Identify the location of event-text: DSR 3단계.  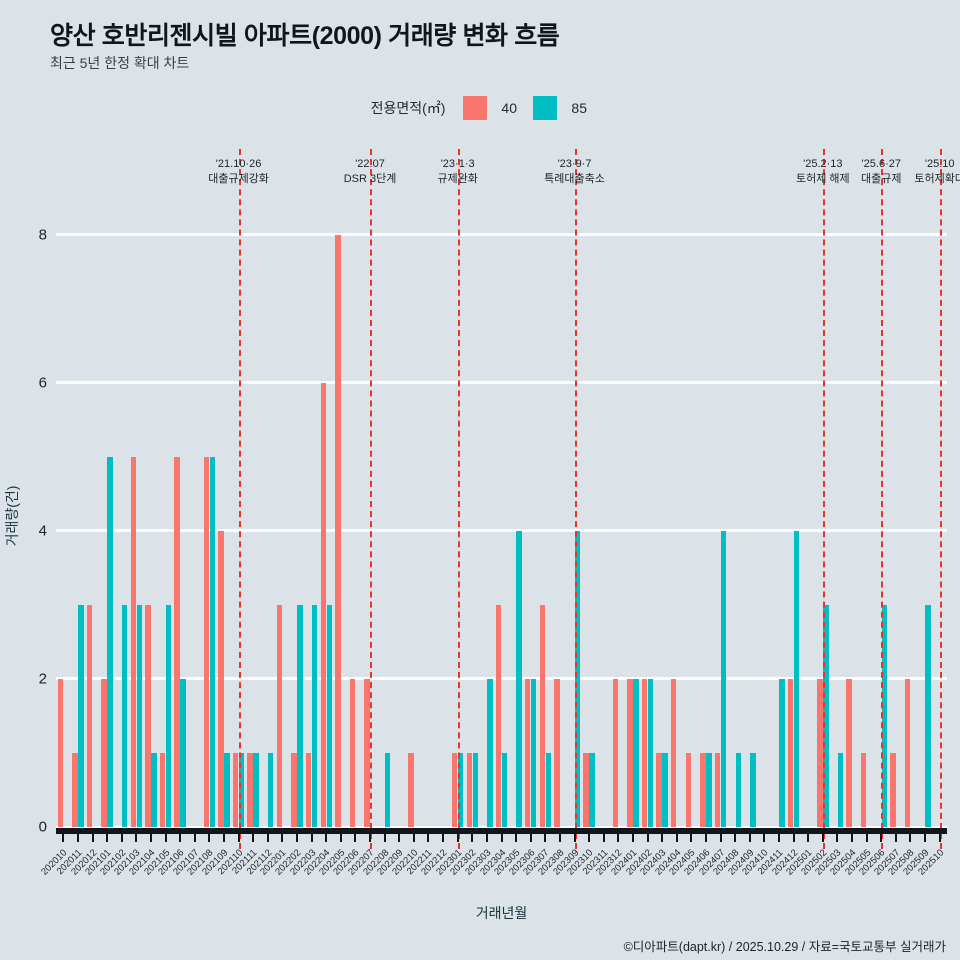
(370, 179).